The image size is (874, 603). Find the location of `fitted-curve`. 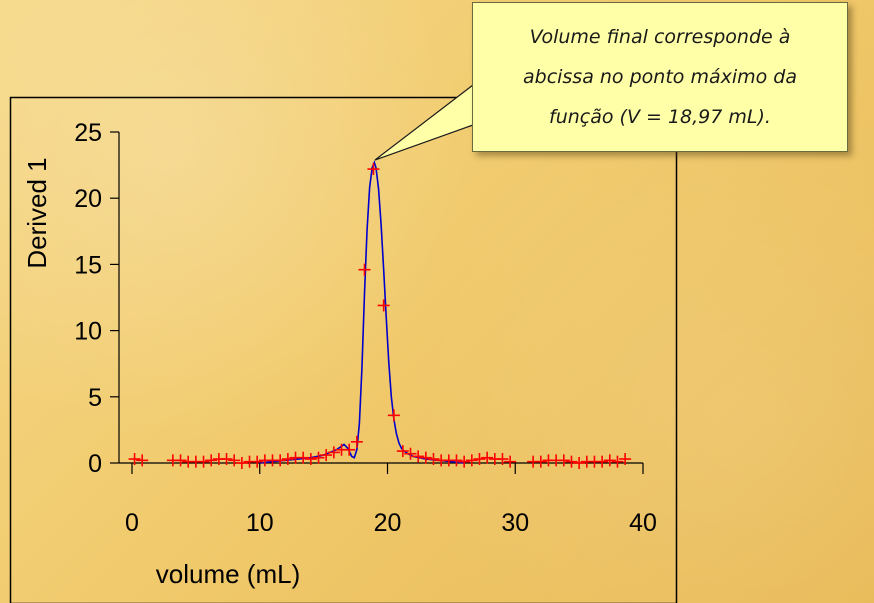

fitted-curve is located at coordinates (362, 312).